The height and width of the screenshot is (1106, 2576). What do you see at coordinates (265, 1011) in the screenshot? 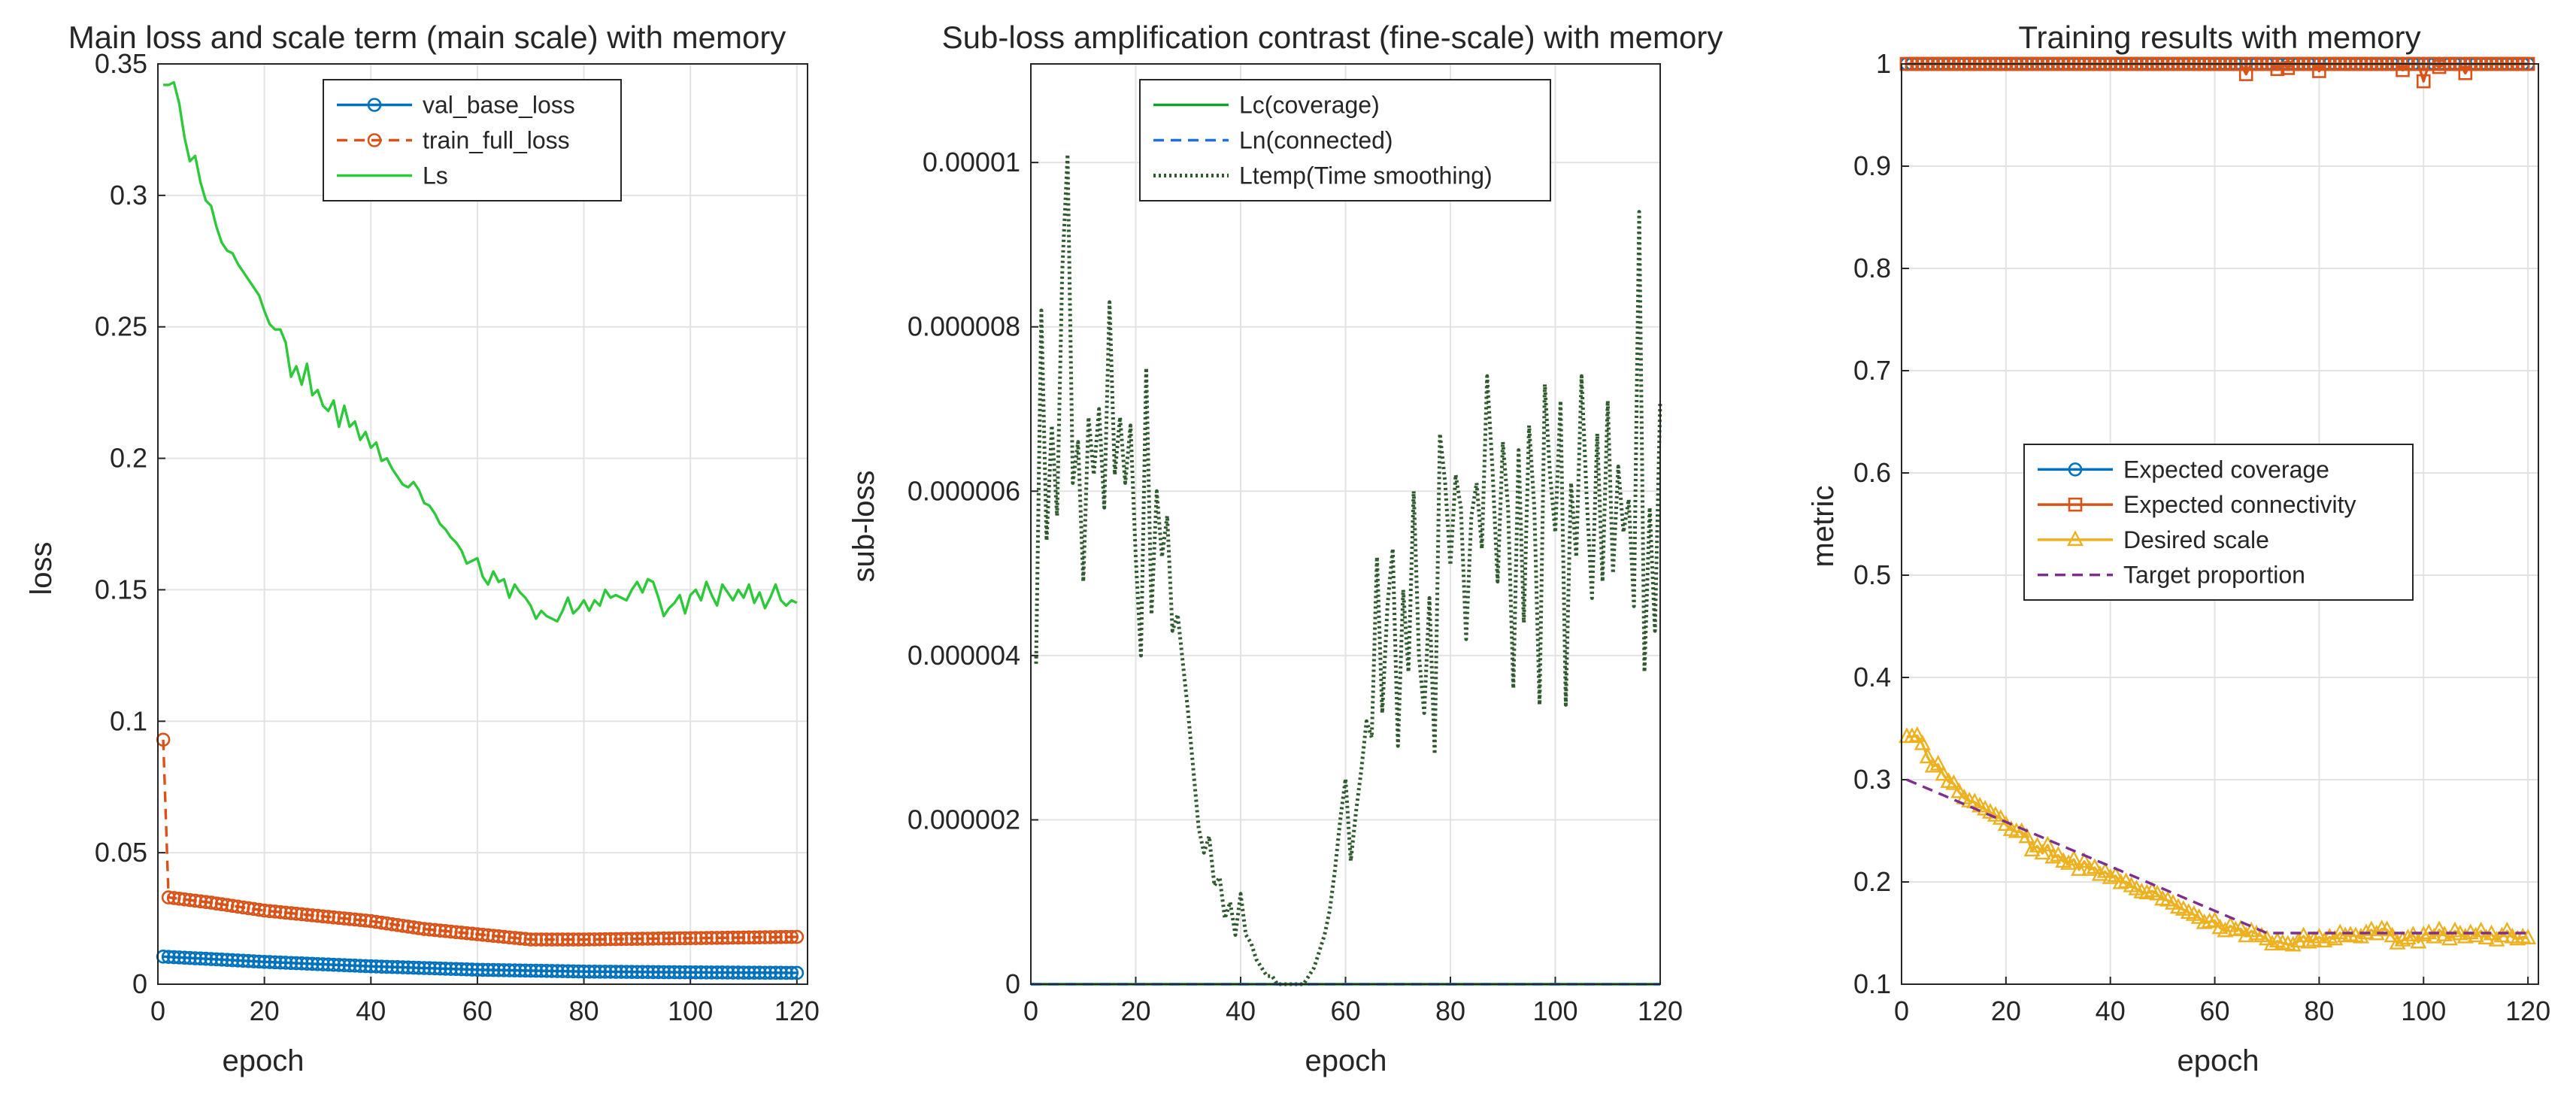
I see `x-tick-label: 20` at bounding box center [265, 1011].